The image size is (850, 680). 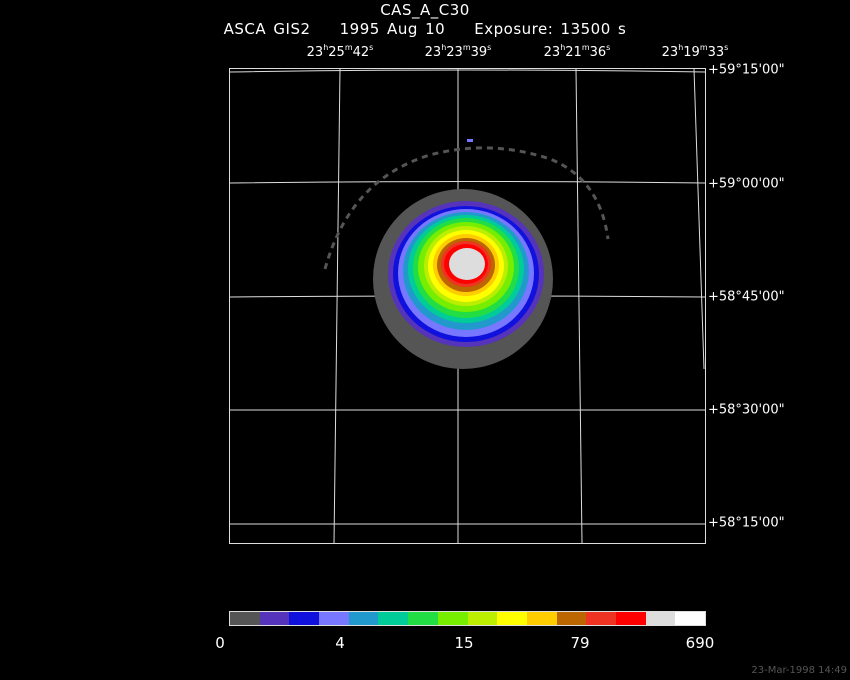 I want to click on image-subtitle: ASCA GIS2 1995 Aug 10 Exposure: 13500 s, so click(x=425, y=29).